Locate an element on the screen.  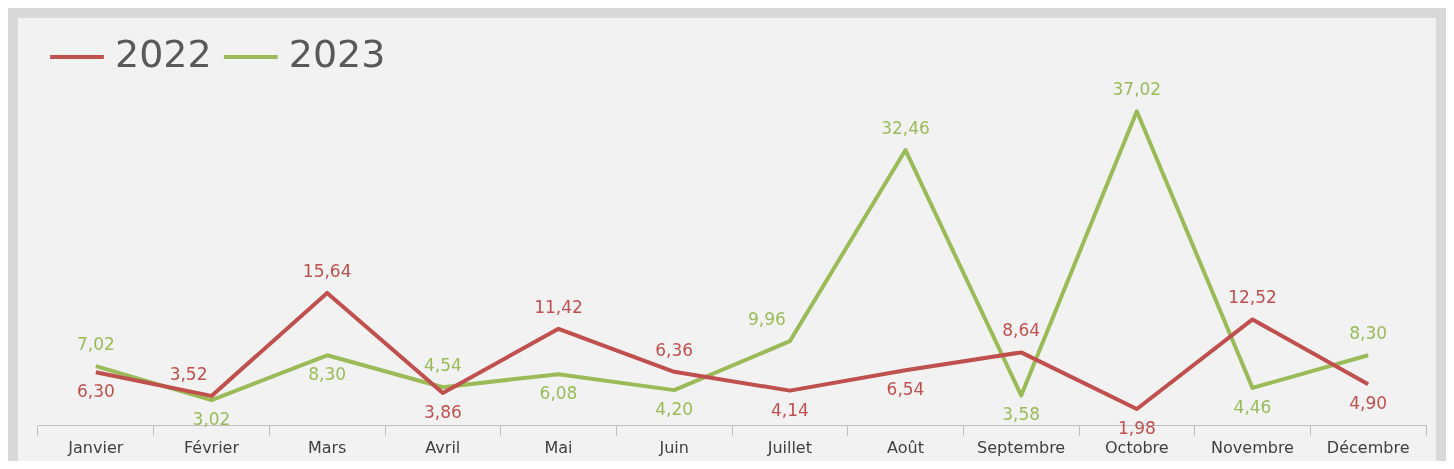
x-tick-label: Septembre is located at coordinates (1021, 447).